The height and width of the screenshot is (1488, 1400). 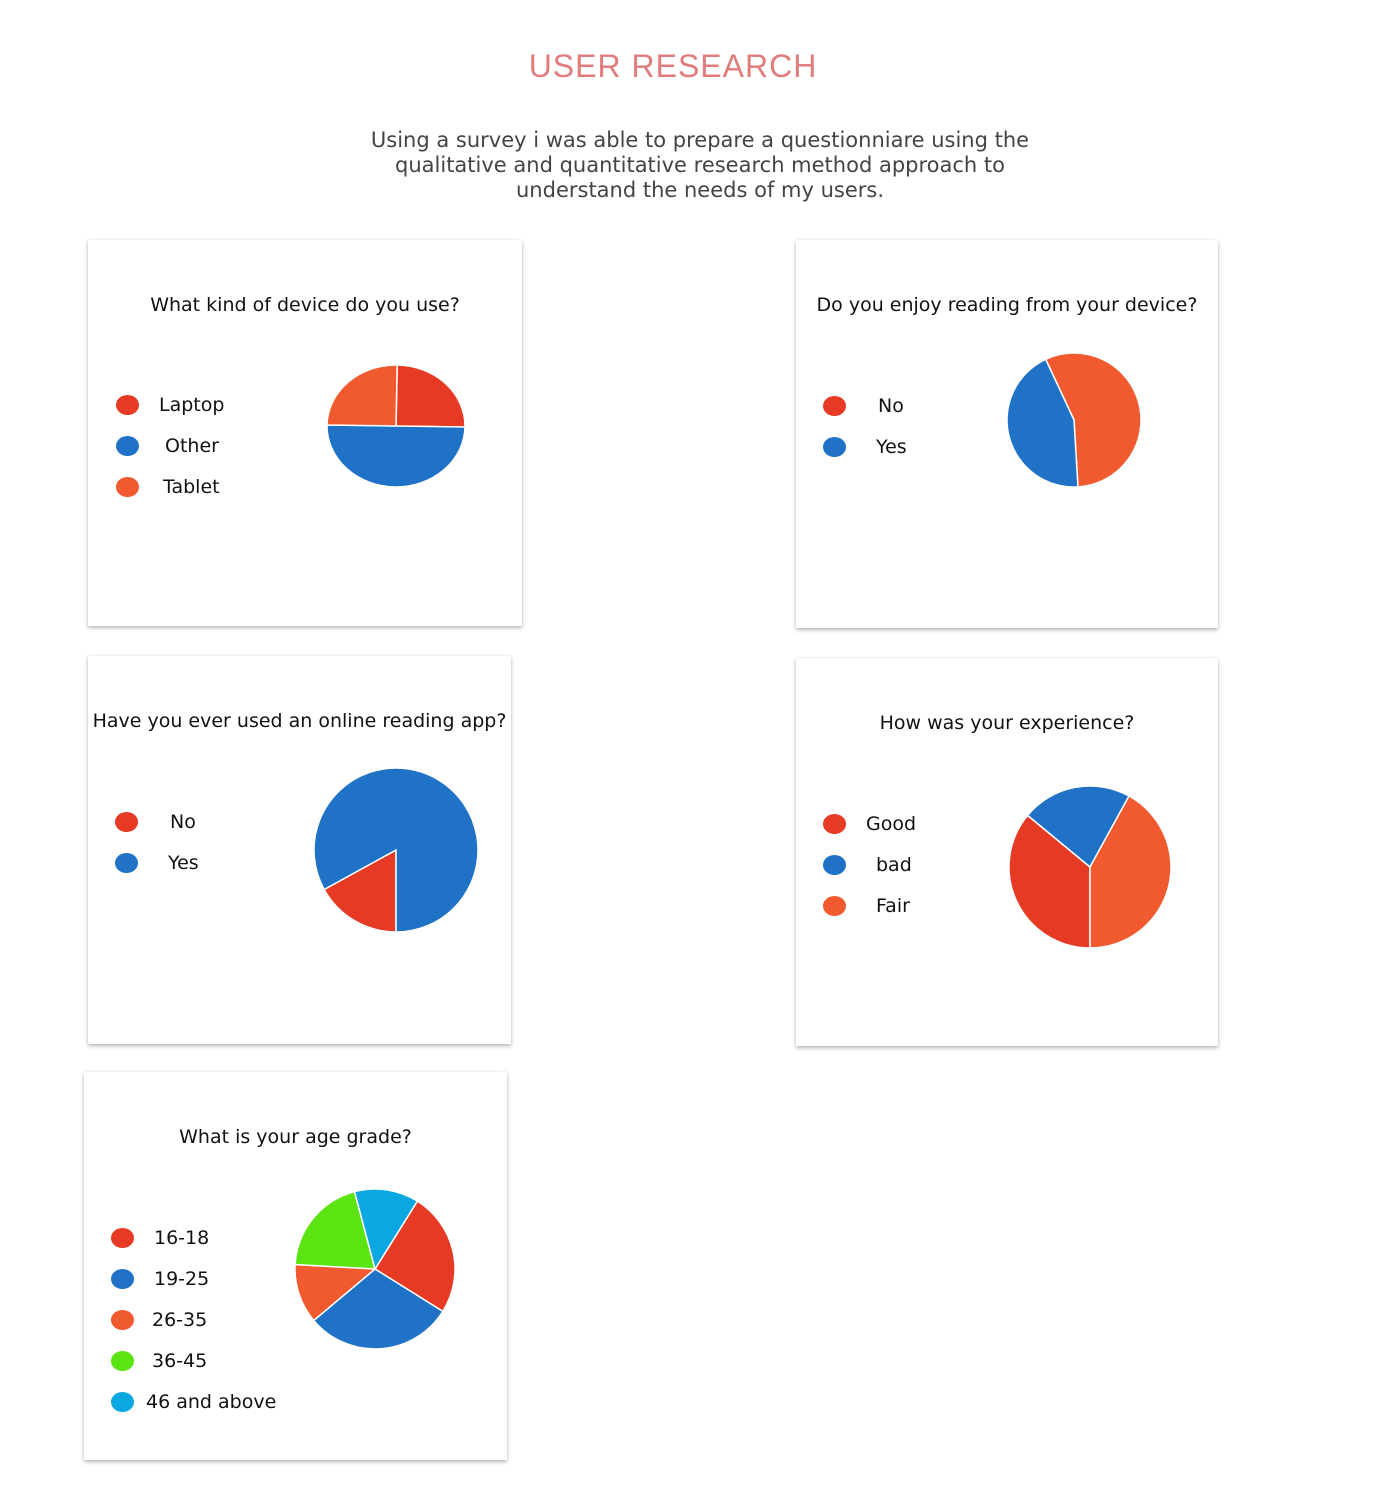 I want to click on legend-label: 36-45, so click(x=180, y=1360).